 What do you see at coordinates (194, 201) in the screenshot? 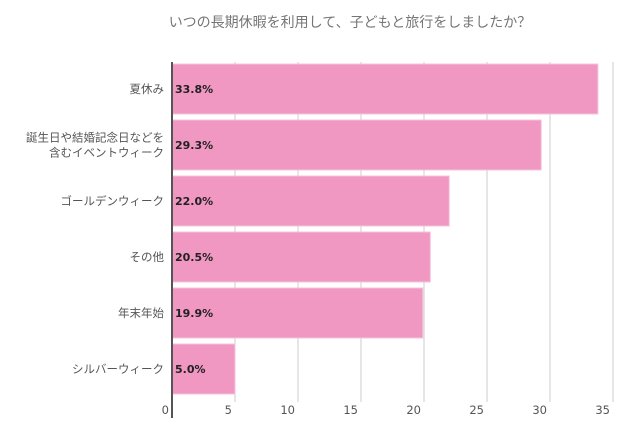
I see `data-label: 22.0%` at bounding box center [194, 201].